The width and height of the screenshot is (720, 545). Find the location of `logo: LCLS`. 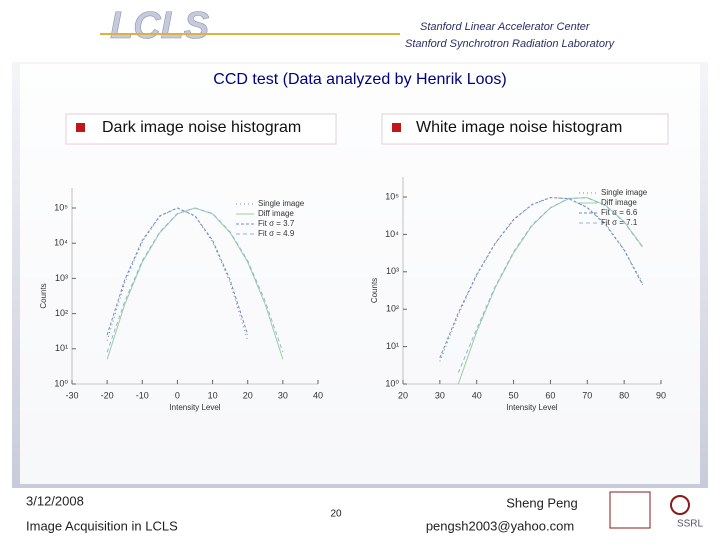

logo: LCLS is located at coordinates (159, 26).